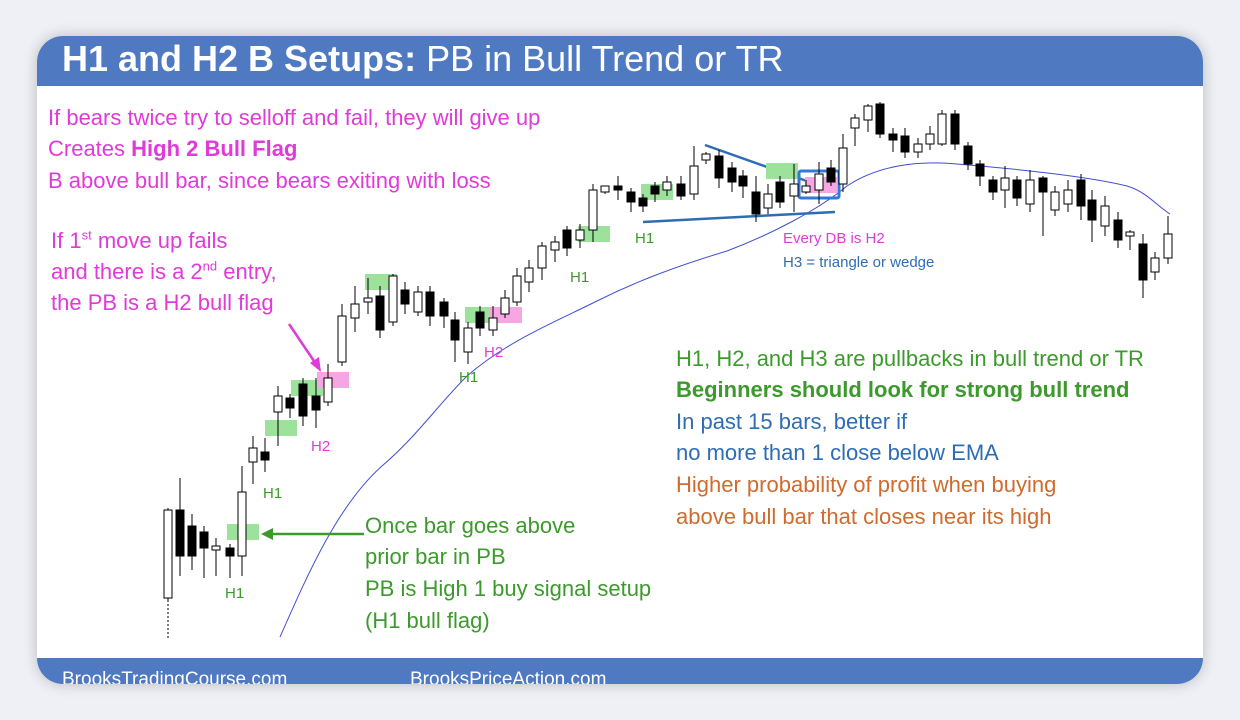 The image size is (1240, 720). I want to click on note-h1-1: Once bar goes above, so click(470, 525).